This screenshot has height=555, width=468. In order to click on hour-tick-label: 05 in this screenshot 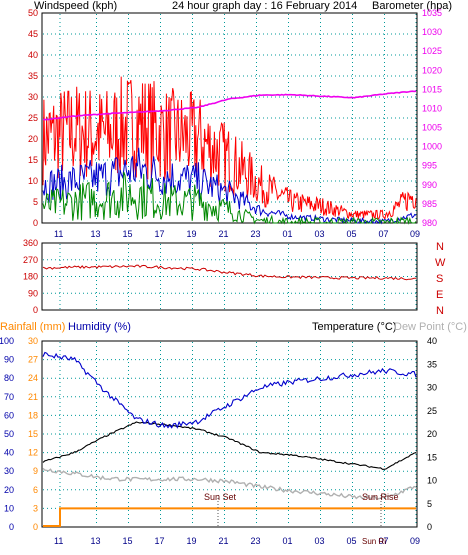, I will do `click(352, 234)`.